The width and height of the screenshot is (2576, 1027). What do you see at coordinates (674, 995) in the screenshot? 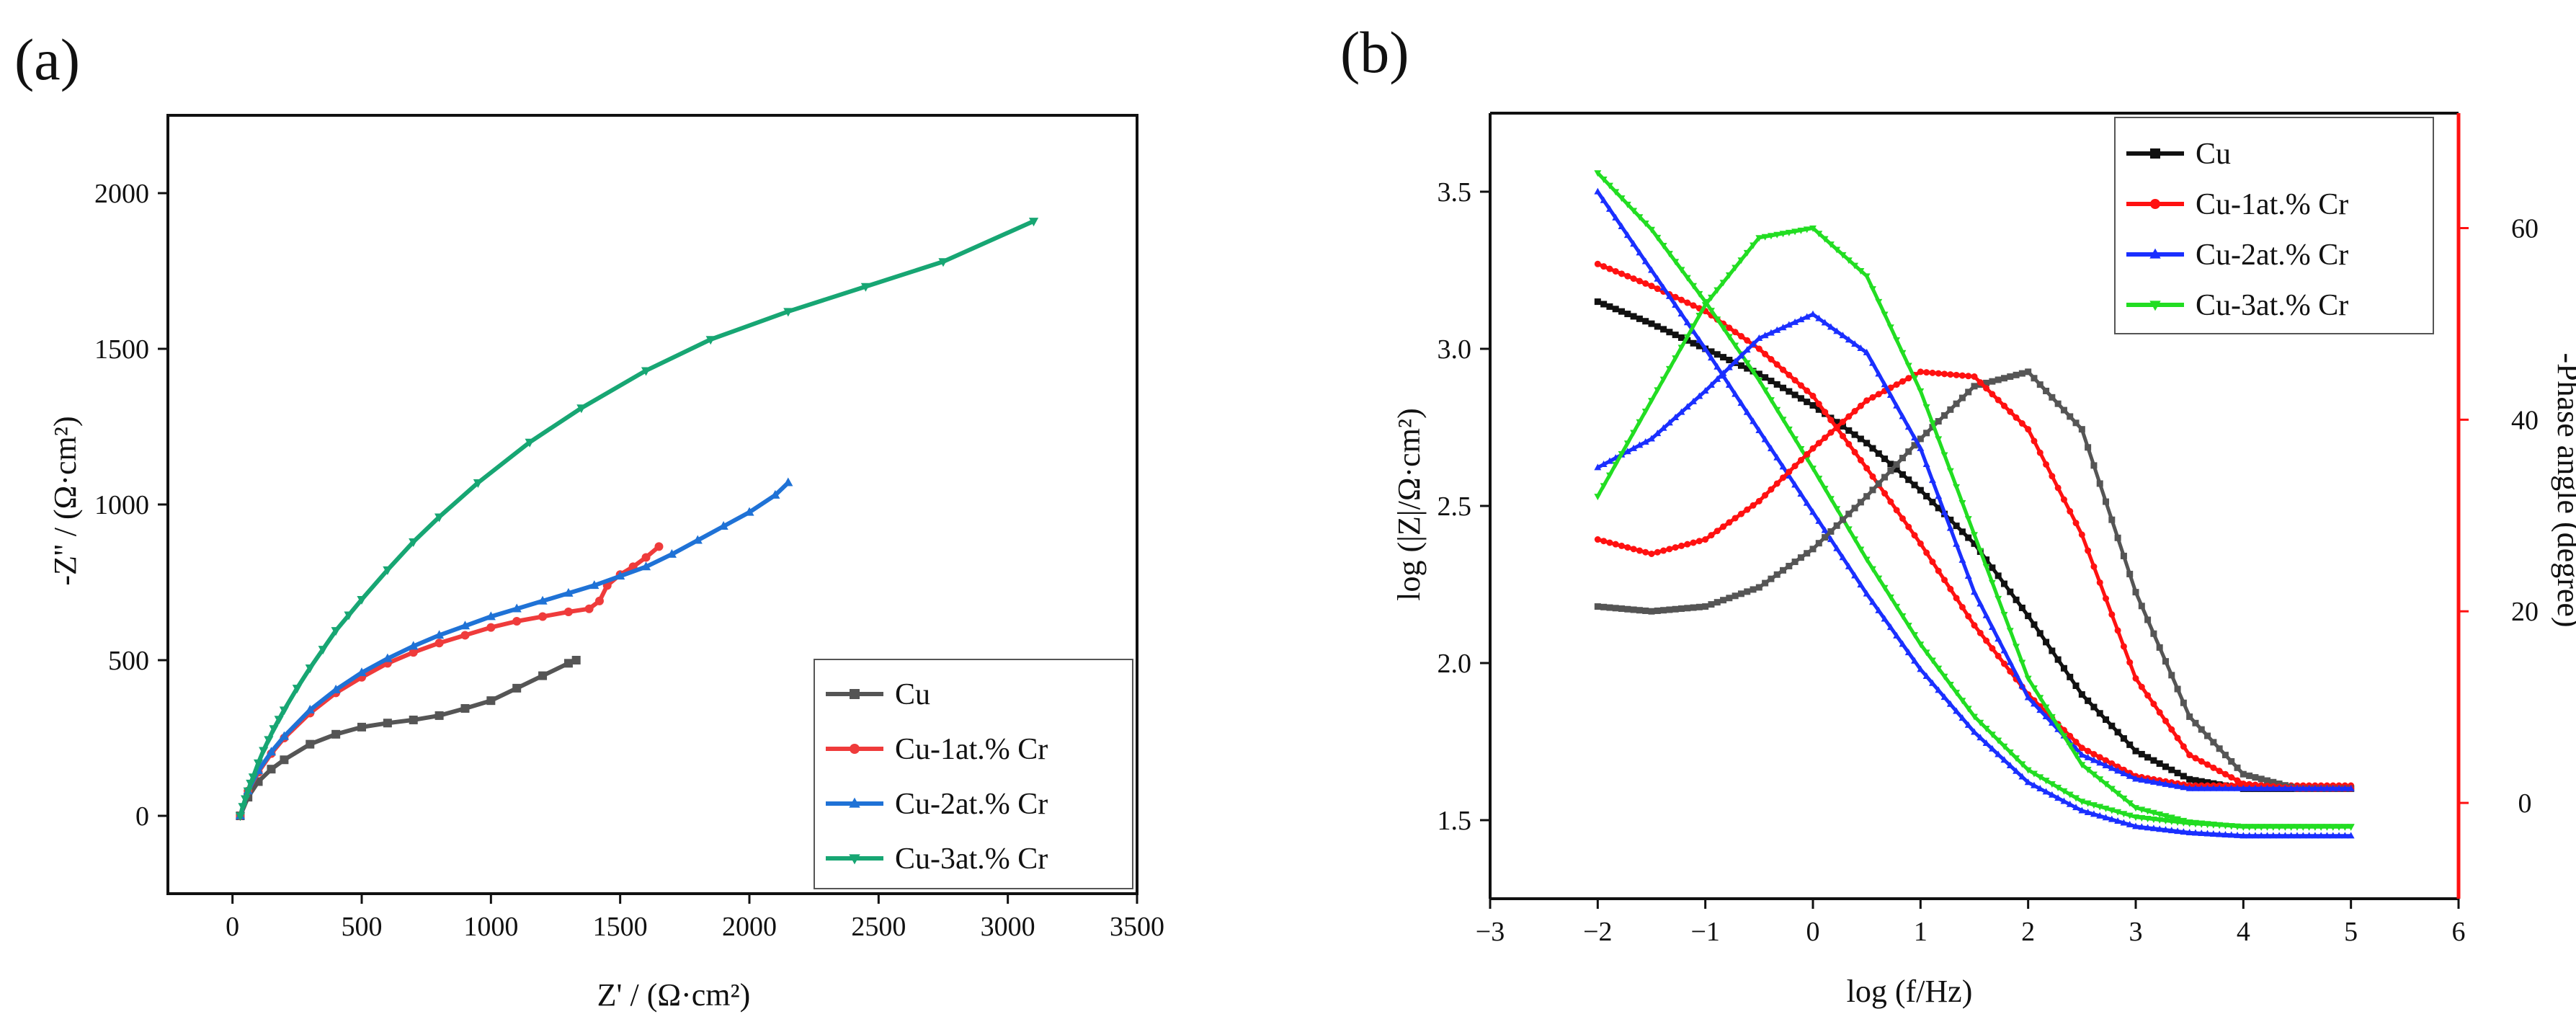
I see `panel-a-x-axis-title: Z' / (Ω·cm²)` at bounding box center [674, 995].